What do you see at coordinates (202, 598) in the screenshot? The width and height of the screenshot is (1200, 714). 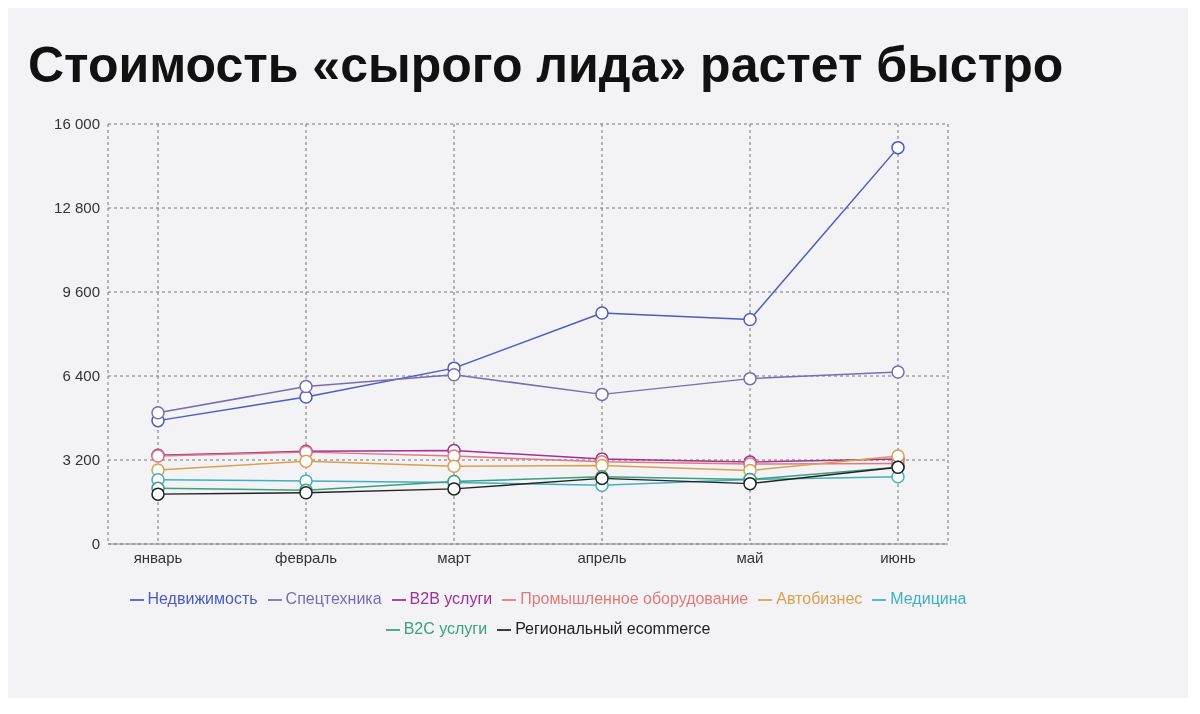 I see `legend-label: Недвижимость` at bounding box center [202, 598].